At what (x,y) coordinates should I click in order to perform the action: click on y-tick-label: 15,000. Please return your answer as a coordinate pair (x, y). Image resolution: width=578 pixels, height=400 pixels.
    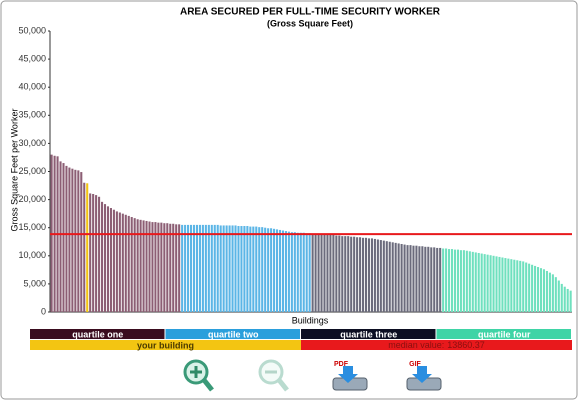
    Looking at the image, I should click on (32, 227).